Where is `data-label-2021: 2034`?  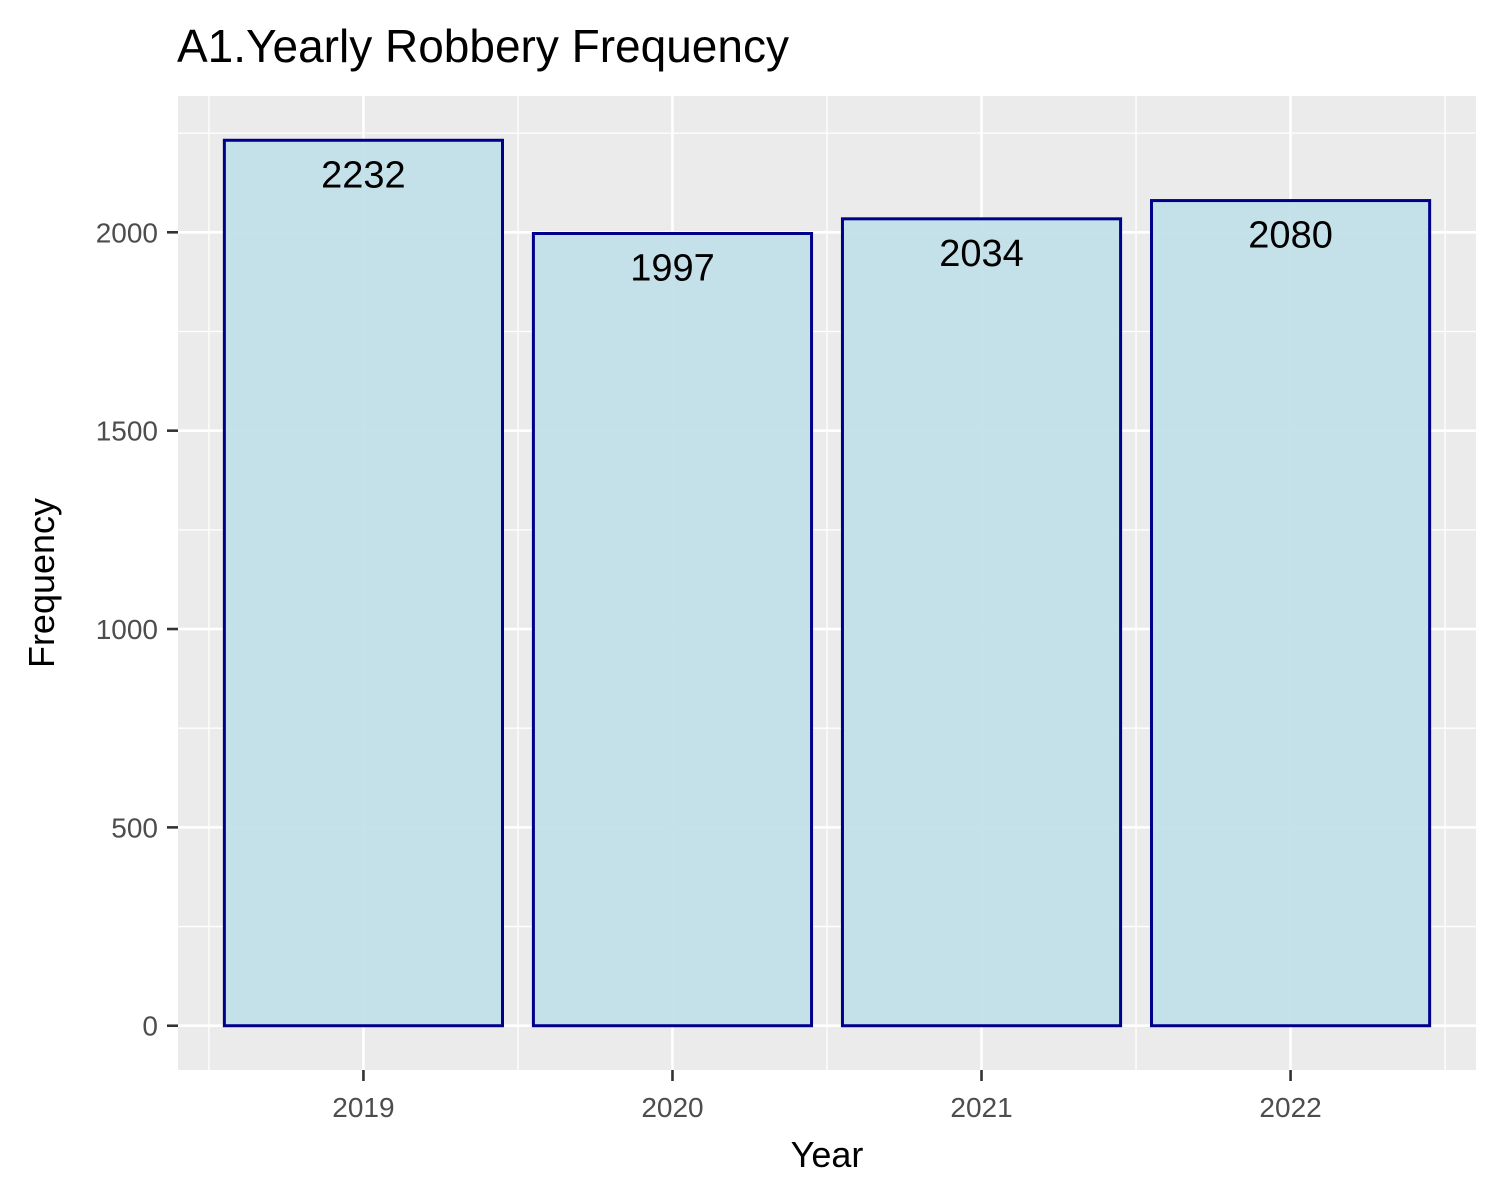
data-label-2021: 2034 is located at coordinates (981, 254).